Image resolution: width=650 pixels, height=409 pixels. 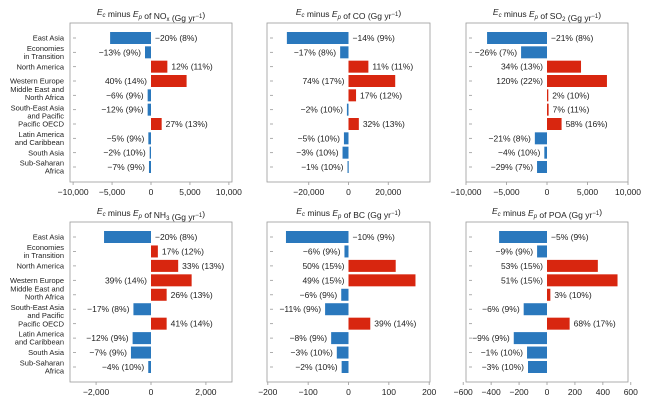 What do you see at coordinates (192, 295) in the screenshot?
I see `data-label: 26% (13%)` at bounding box center [192, 295].